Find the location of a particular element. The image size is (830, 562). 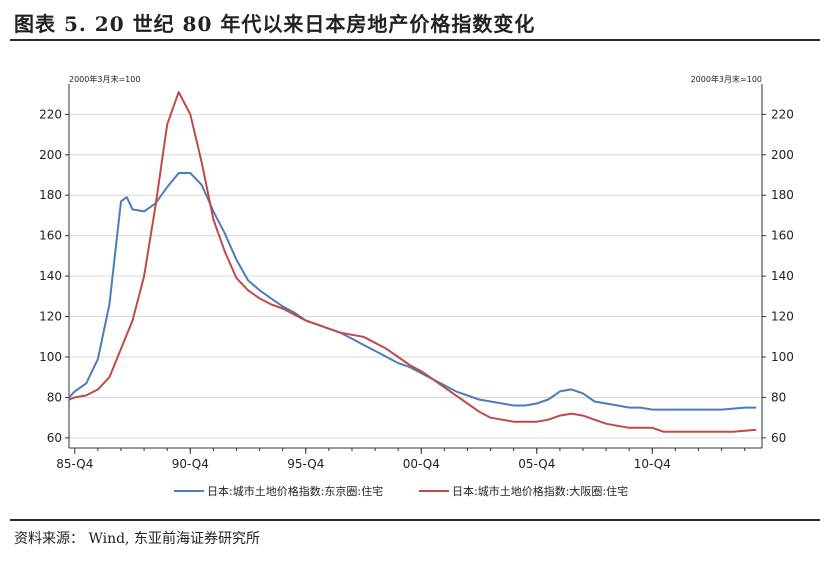

bottom-rule is located at coordinates (415, 520).